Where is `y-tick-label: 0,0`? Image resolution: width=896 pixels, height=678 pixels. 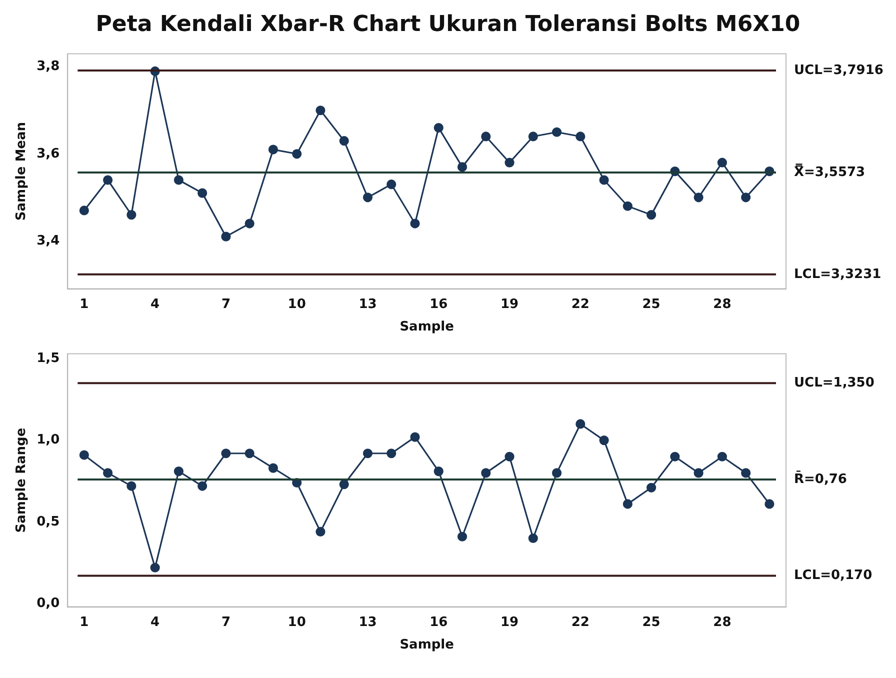
y-tick-label: 0,0 is located at coordinates (48, 603).